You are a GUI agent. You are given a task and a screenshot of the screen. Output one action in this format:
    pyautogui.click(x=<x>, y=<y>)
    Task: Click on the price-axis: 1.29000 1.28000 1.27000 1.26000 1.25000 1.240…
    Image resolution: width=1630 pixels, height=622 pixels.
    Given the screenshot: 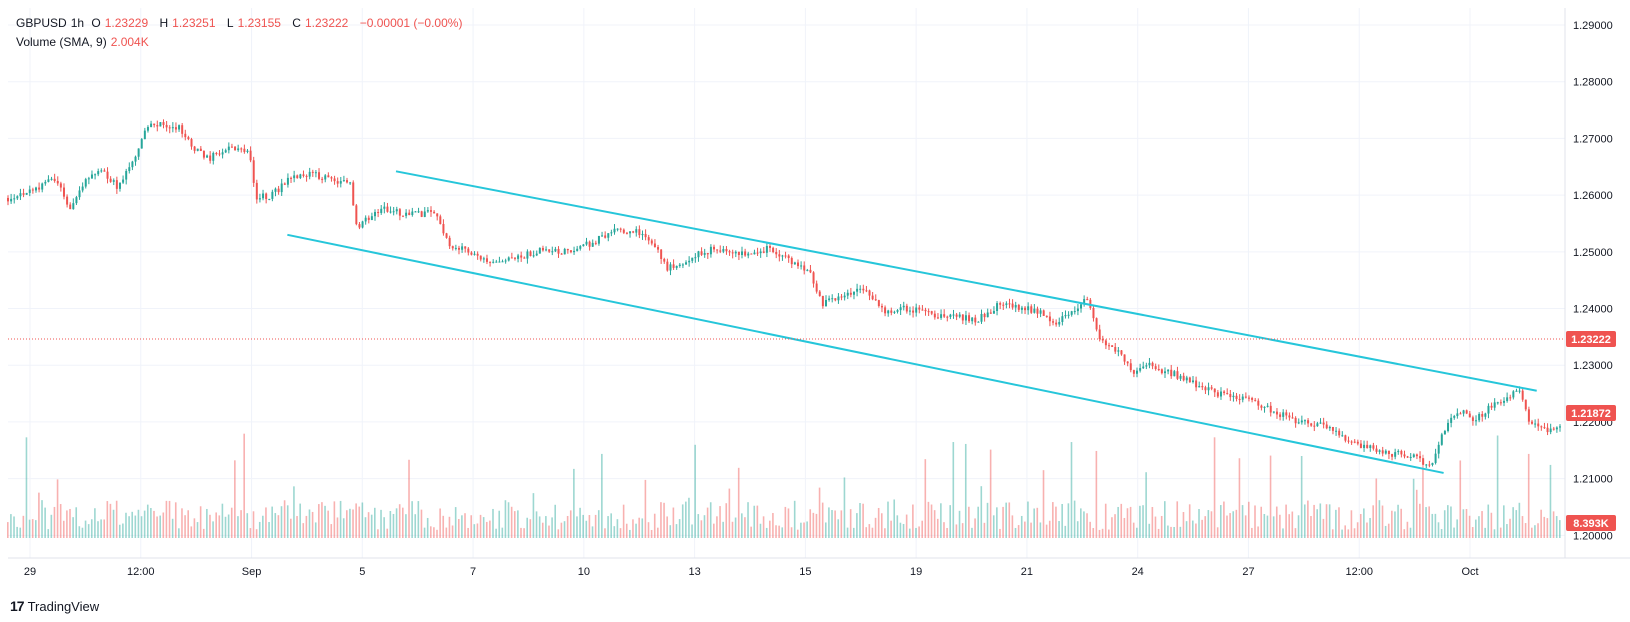 What is the action you would take?
    pyautogui.click(x=1593, y=281)
    